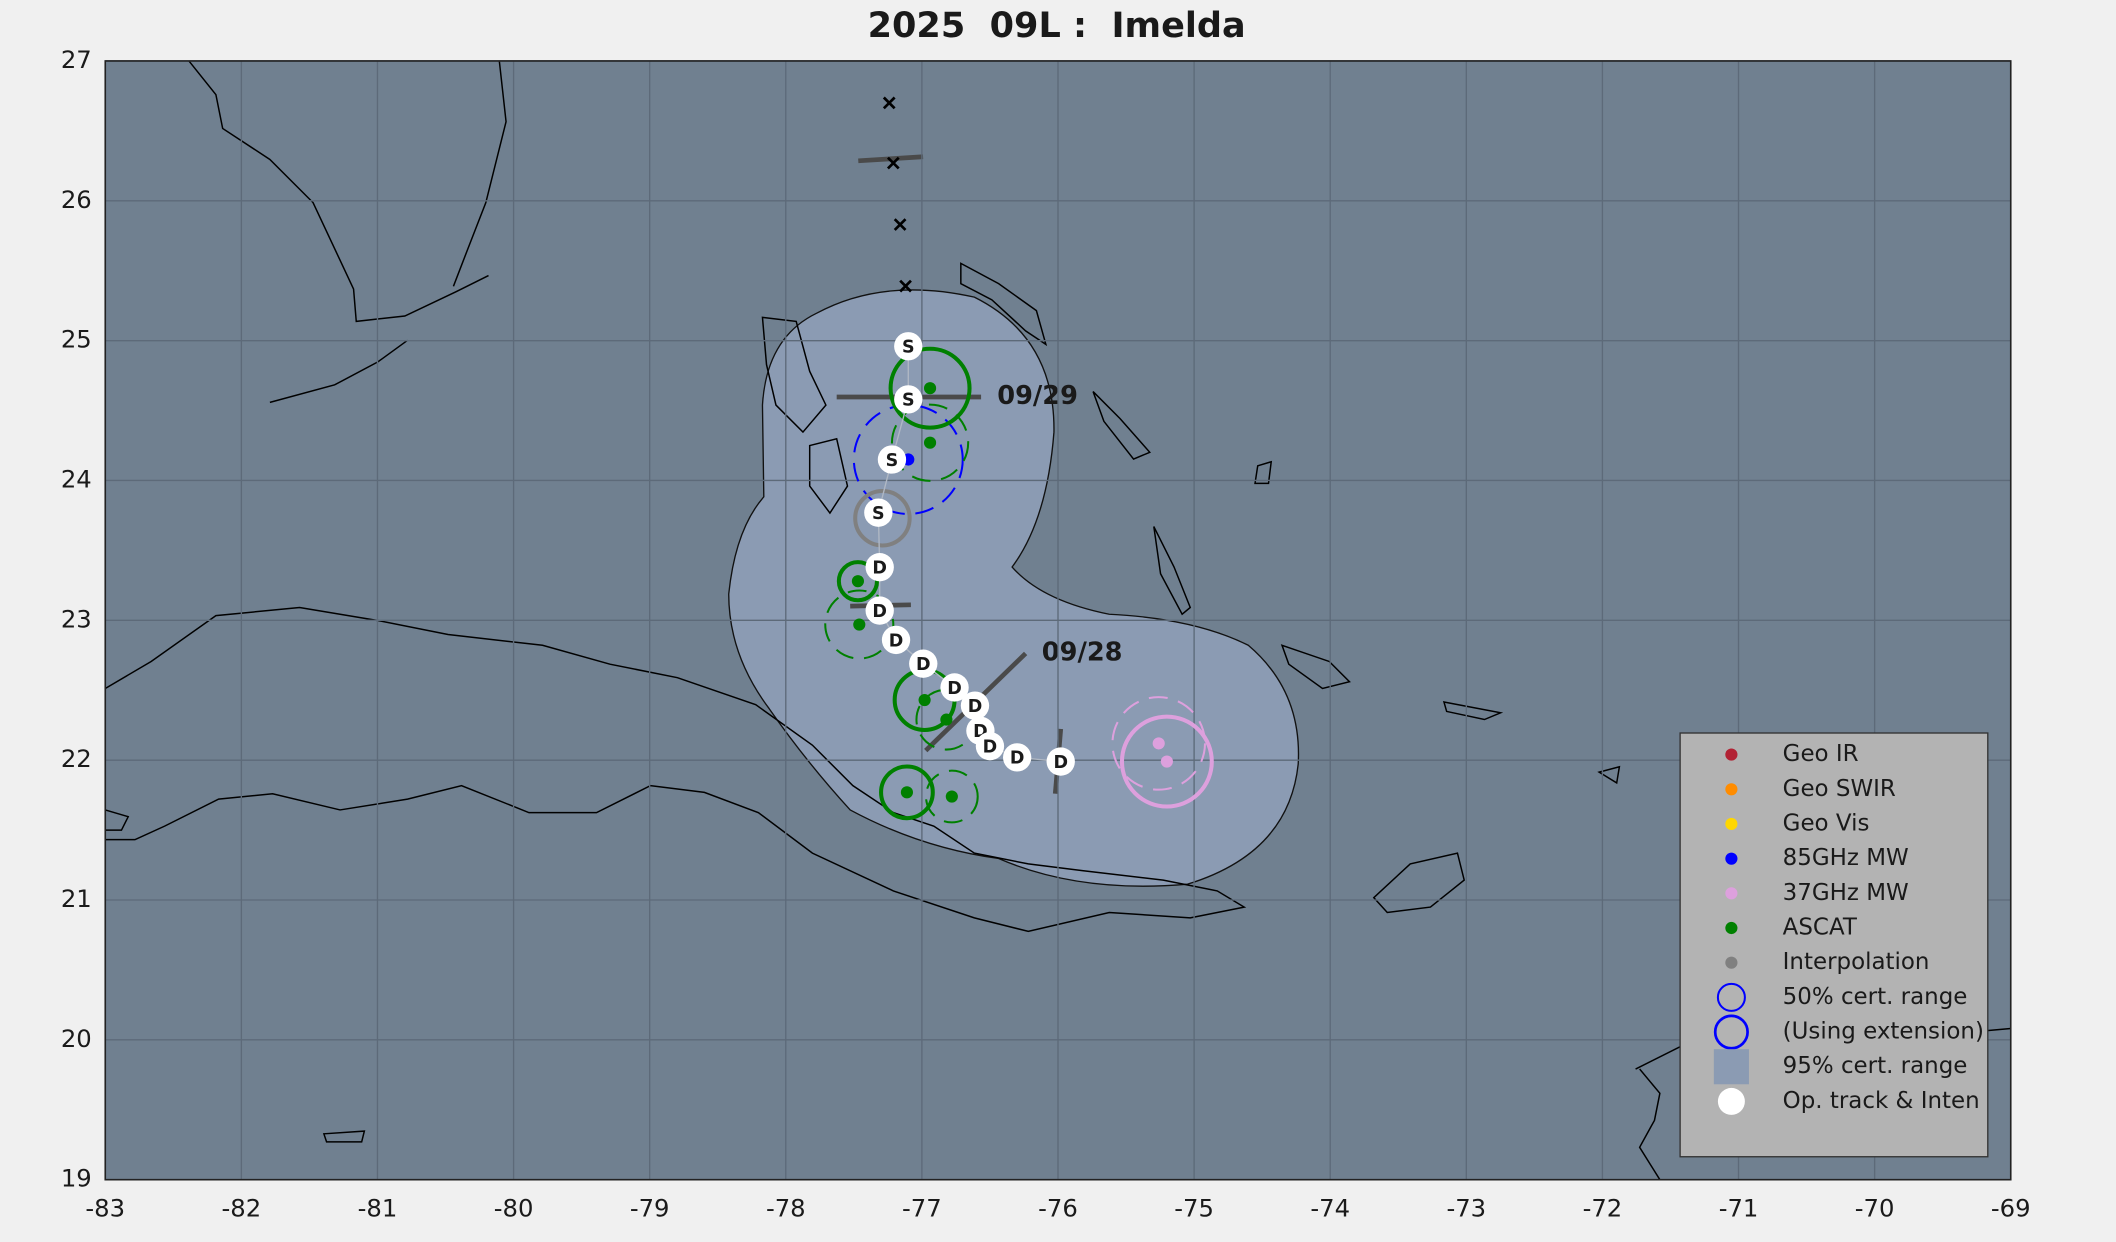 This screenshot has height=1242, width=2116. I want to click on legend-label: ASCAT, so click(1820, 928).